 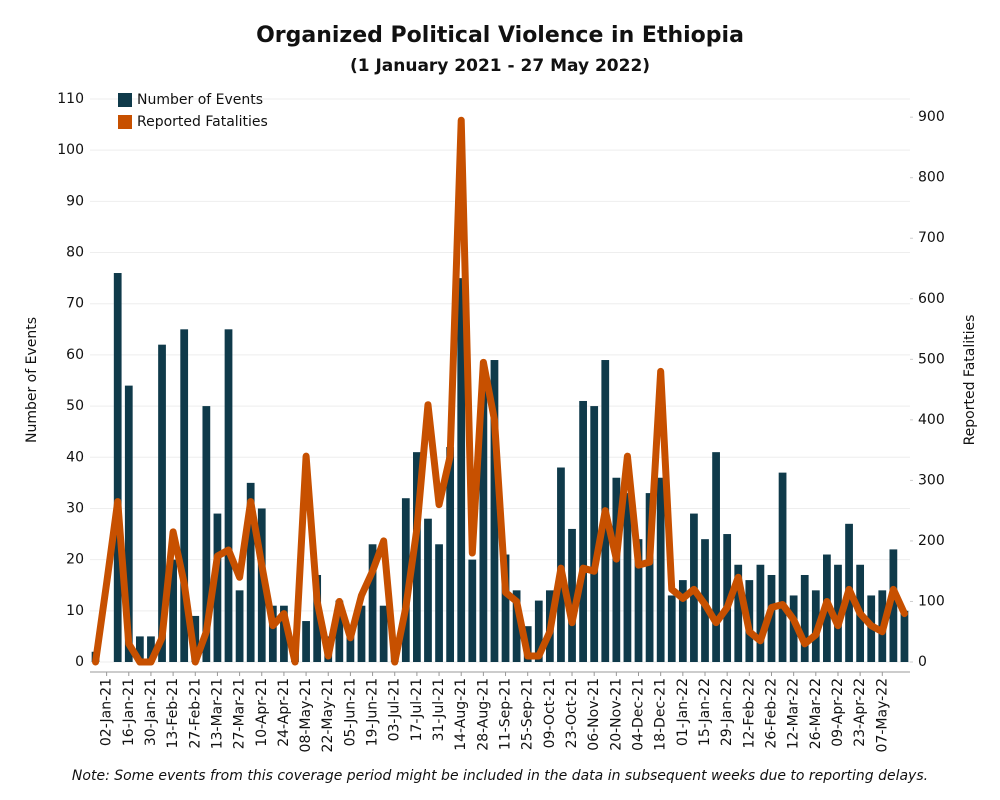 I want to click on x-tick-label: 09-Apr-22, so click(x=838, y=712).